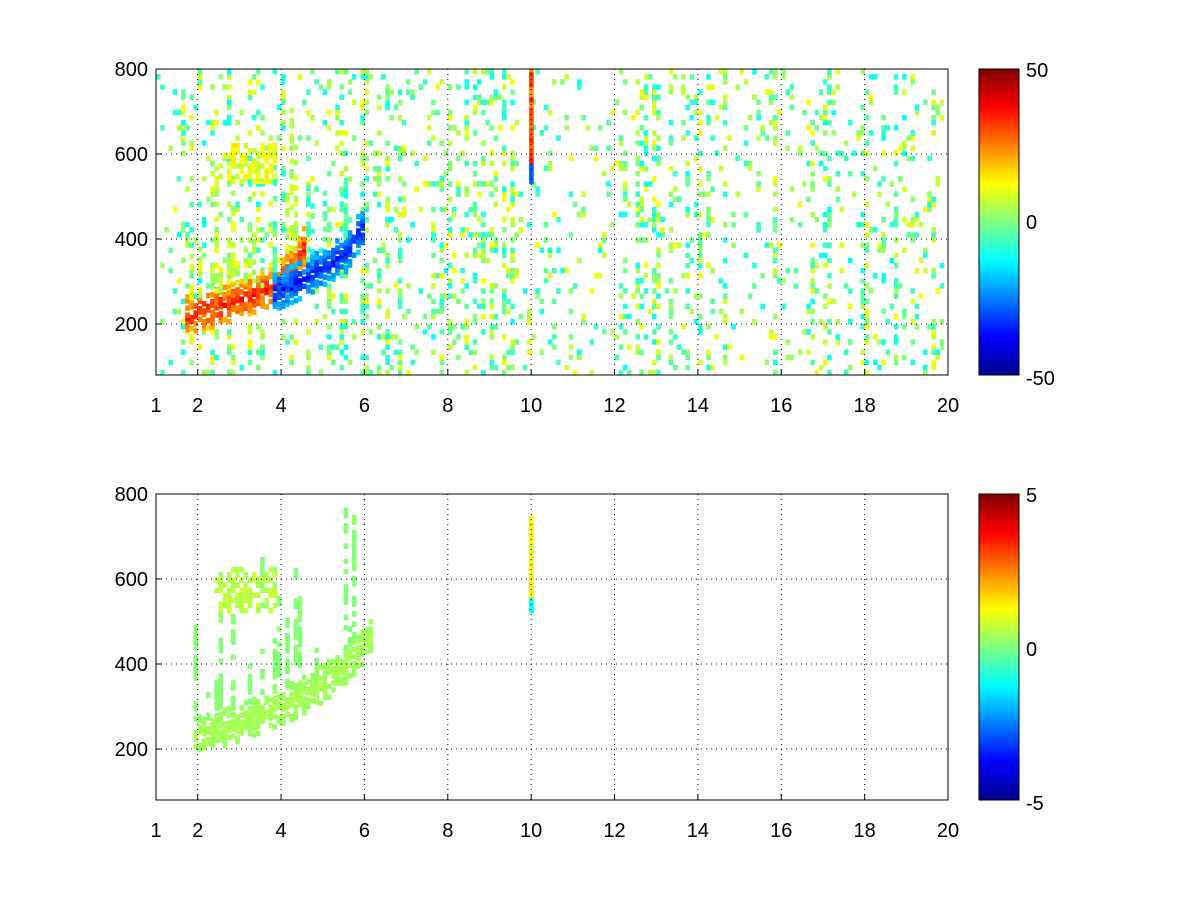 The height and width of the screenshot is (900, 1200). I want to click on x-tick-label: 6, so click(364, 831).